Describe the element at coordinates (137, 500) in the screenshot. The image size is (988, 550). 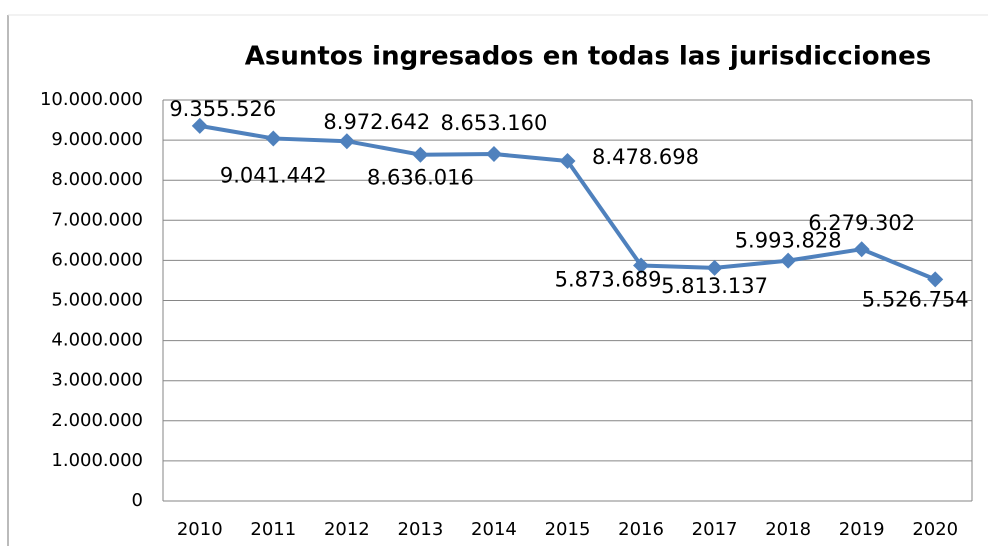
I see `y-tick-label: 0` at that location.